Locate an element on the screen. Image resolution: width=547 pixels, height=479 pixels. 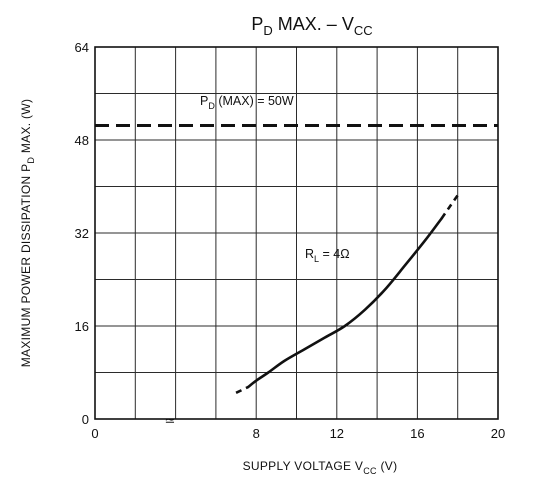
y-tick-label: 32 is located at coordinates (82, 233).